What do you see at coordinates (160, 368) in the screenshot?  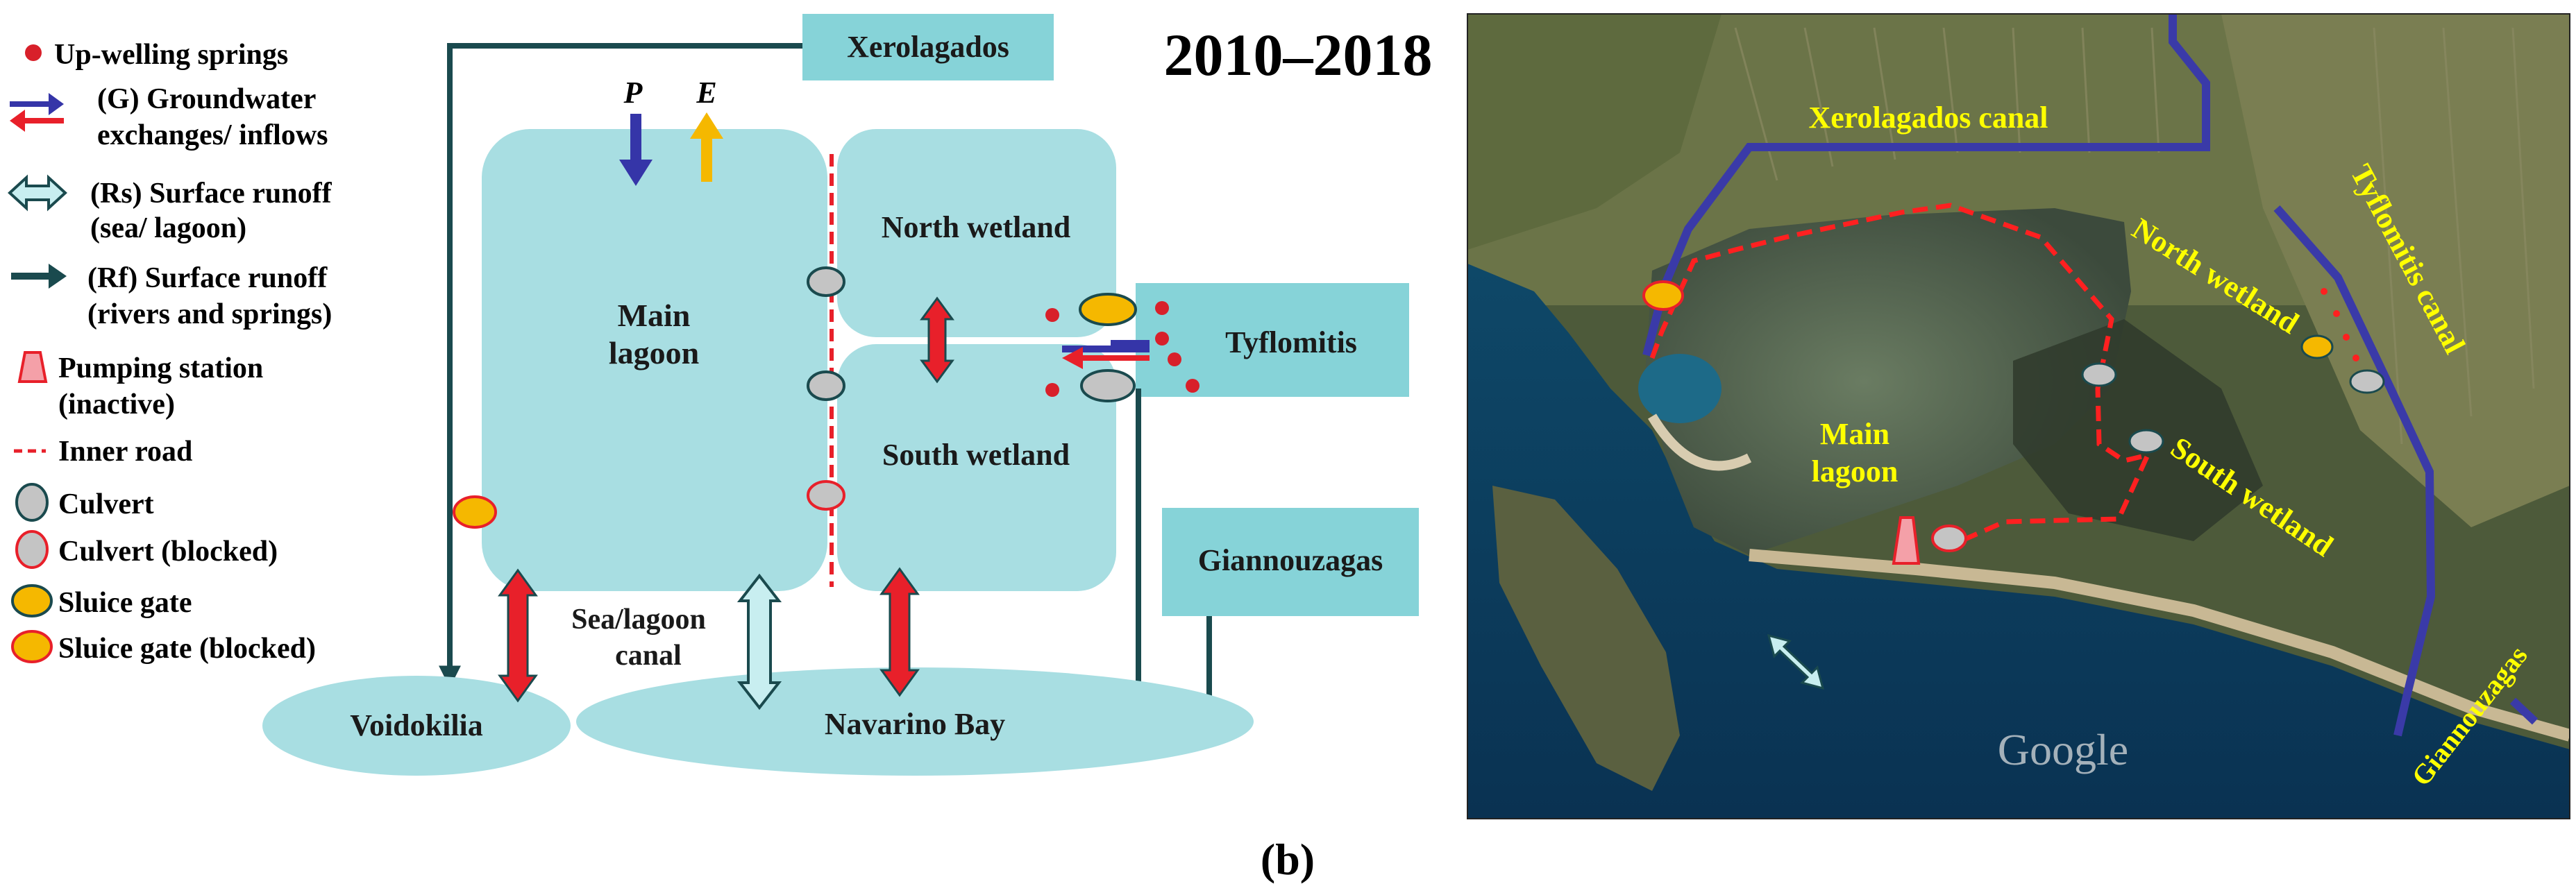 I see `legend-pumping-1: Pumping station` at bounding box center [160, 368].